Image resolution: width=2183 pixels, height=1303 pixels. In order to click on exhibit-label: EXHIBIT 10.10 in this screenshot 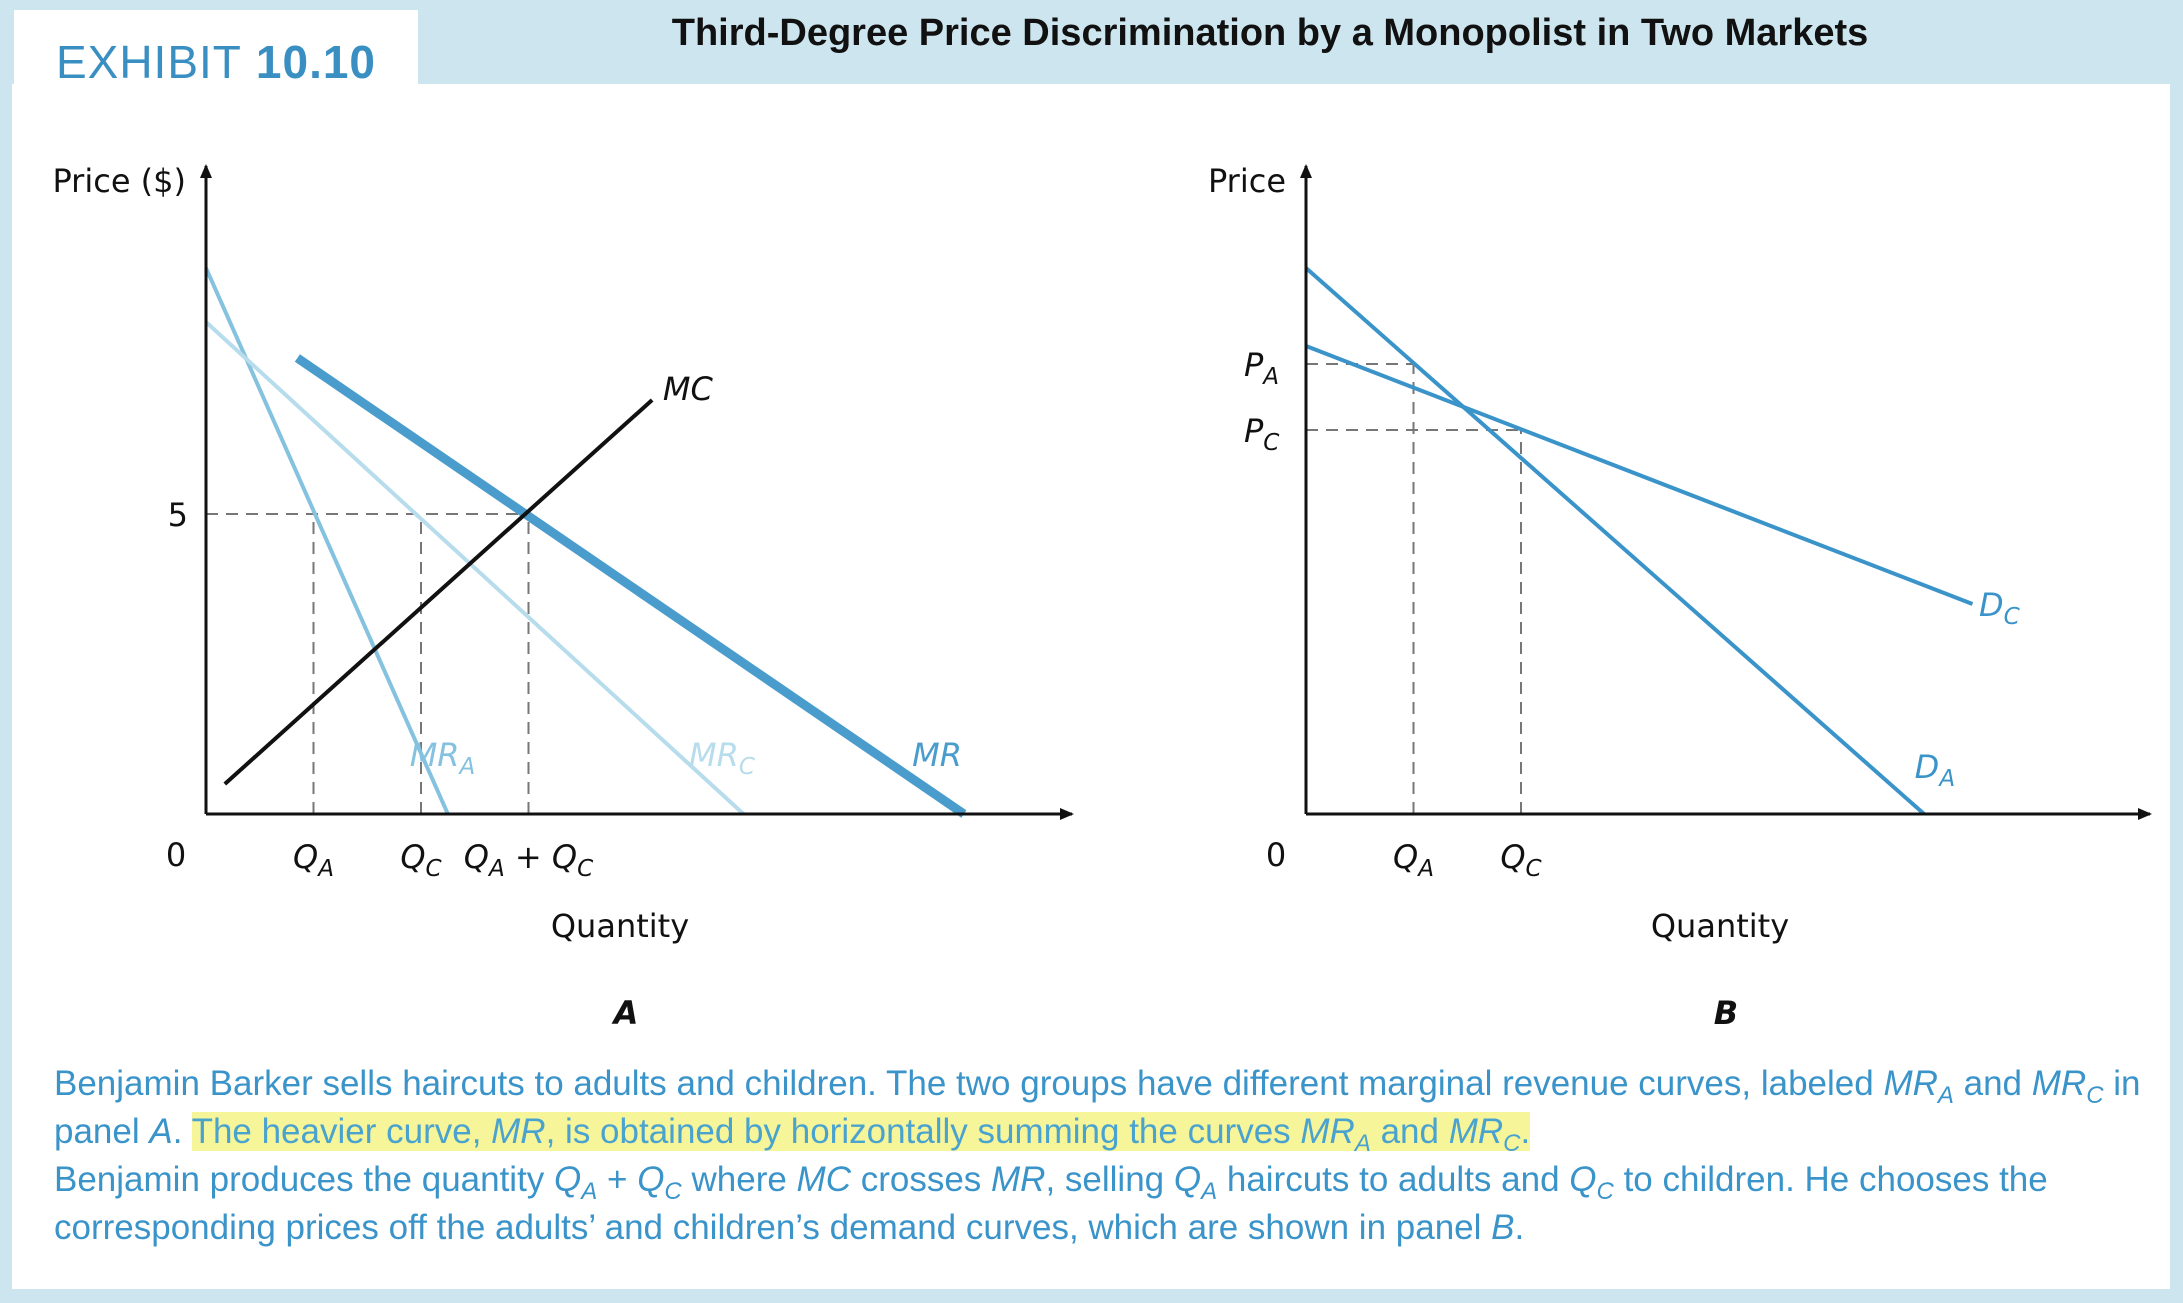, I will do `click(216, 62)`.